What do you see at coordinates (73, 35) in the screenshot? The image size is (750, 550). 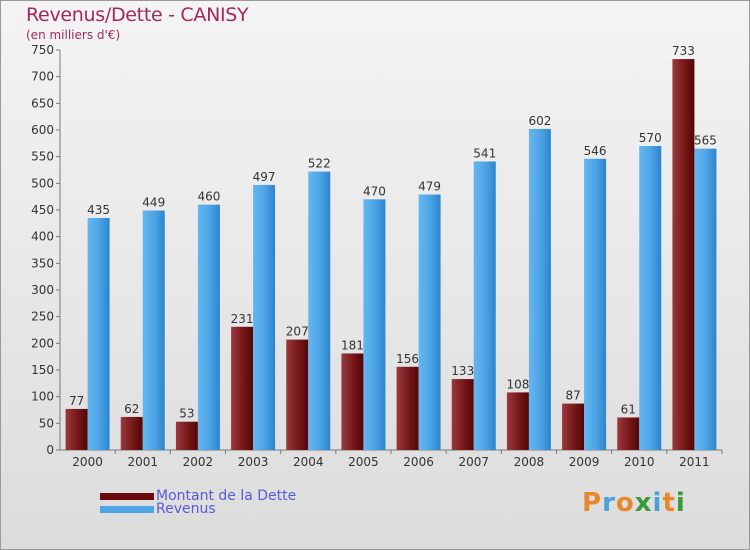 I see `chart-subtitle: (en milliers d'€)` at bounding box center [73, 35].